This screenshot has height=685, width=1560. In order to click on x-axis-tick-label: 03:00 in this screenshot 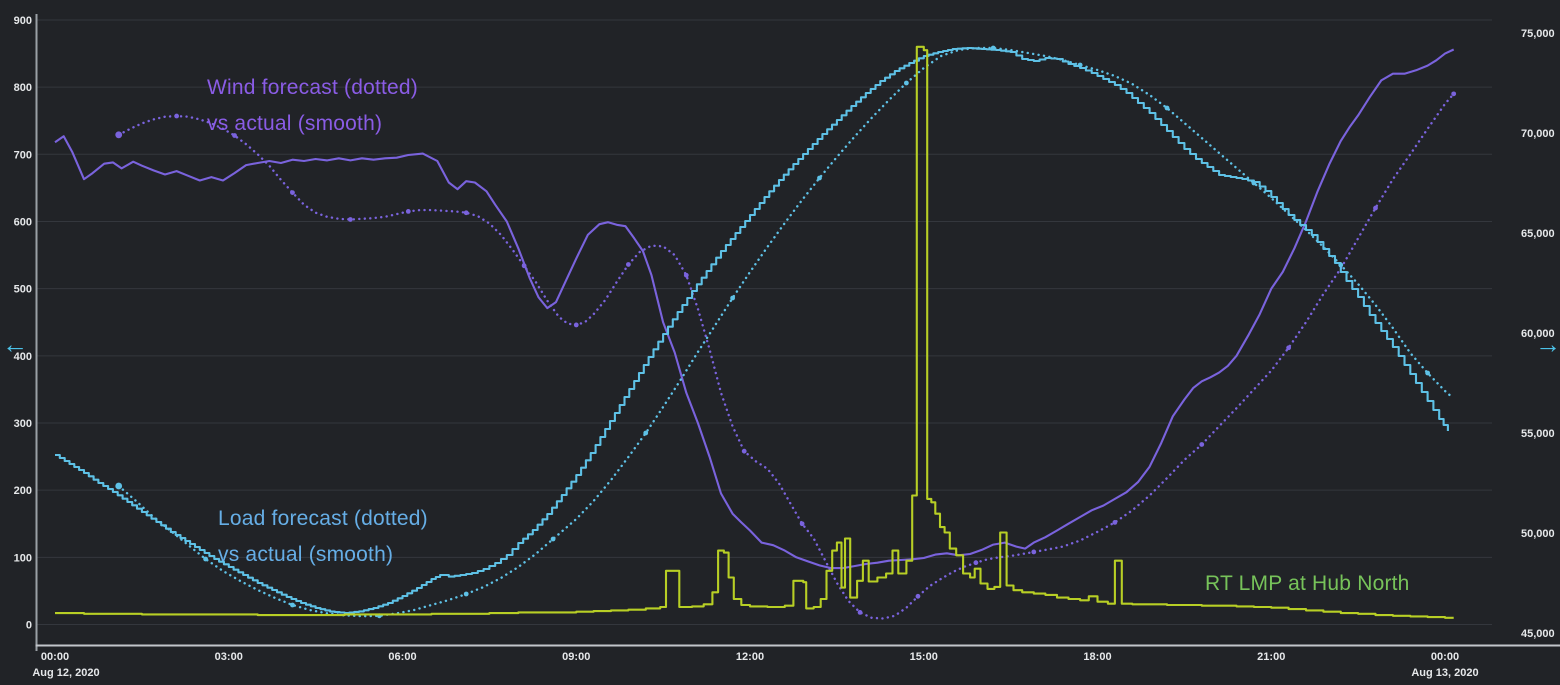, I will do `click(229, 657)`.